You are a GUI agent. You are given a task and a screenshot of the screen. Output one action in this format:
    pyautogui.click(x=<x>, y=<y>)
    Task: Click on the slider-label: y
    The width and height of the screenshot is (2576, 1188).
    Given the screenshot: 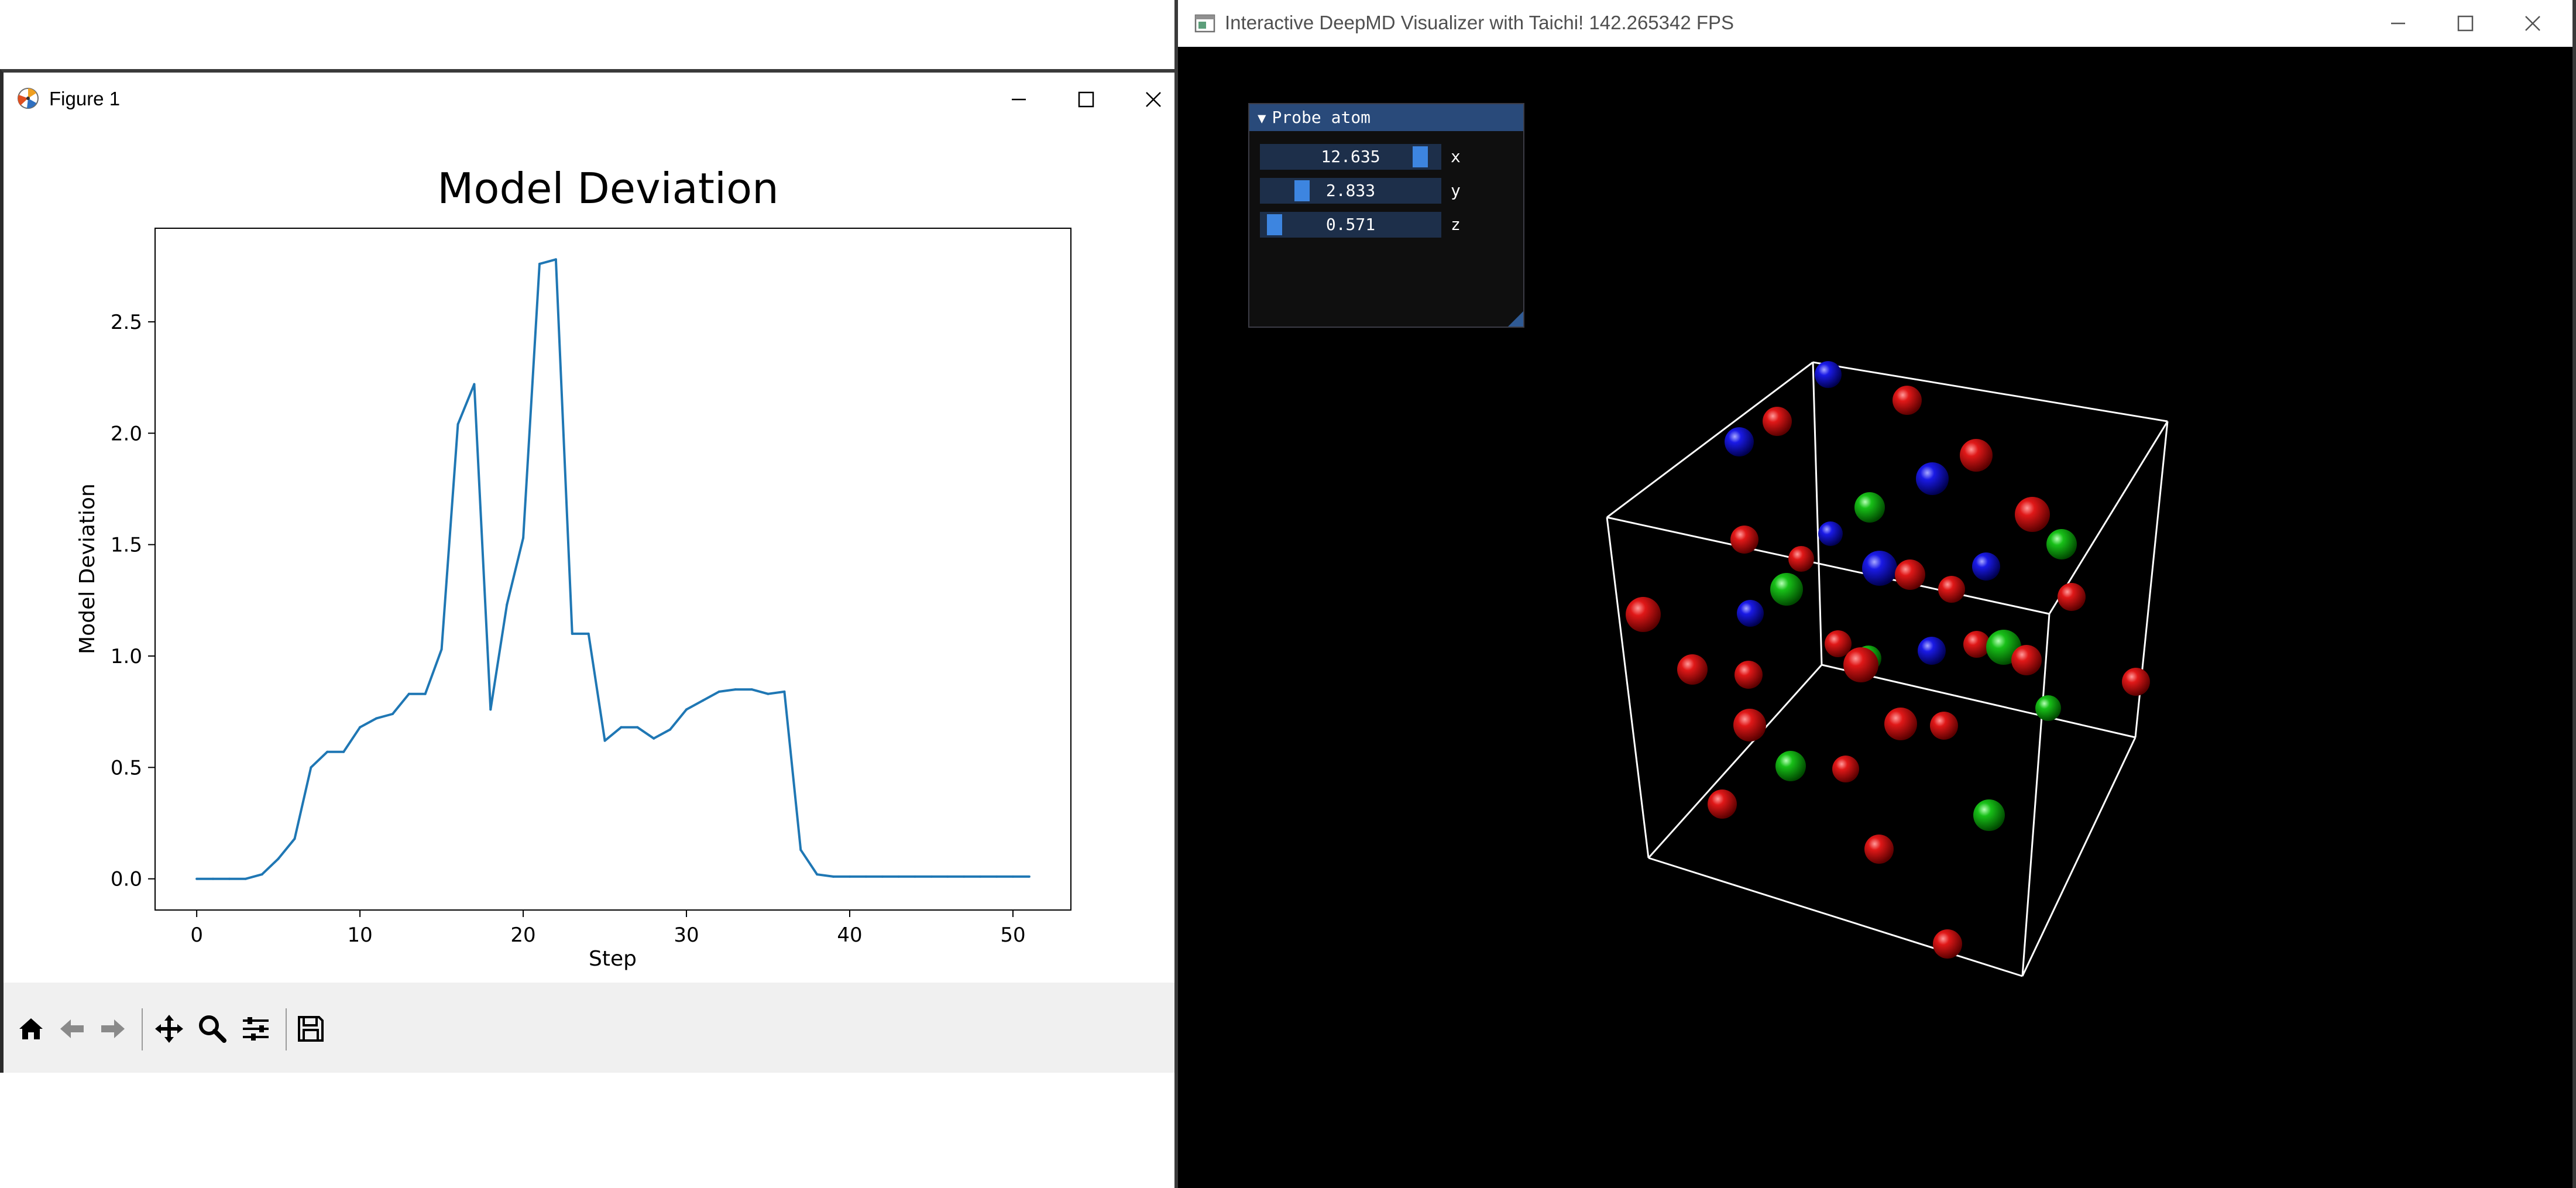 What is the action you would take?
    pyautogui.click(x=1456, y=190)
    